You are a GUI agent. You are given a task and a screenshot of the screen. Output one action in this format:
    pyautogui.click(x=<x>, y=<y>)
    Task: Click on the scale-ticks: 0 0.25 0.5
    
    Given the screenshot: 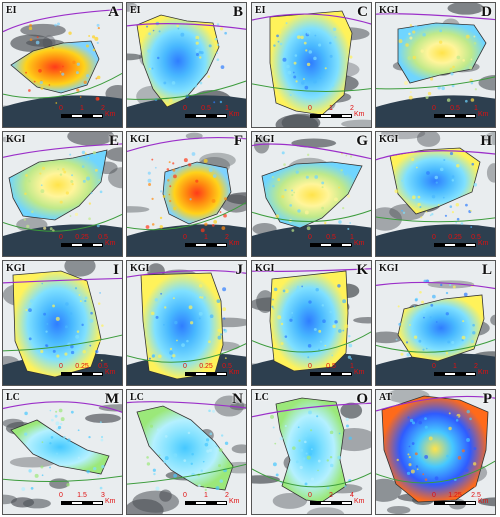 What is the action you would take?
    pyautogui.click(x=207, y=367)
    